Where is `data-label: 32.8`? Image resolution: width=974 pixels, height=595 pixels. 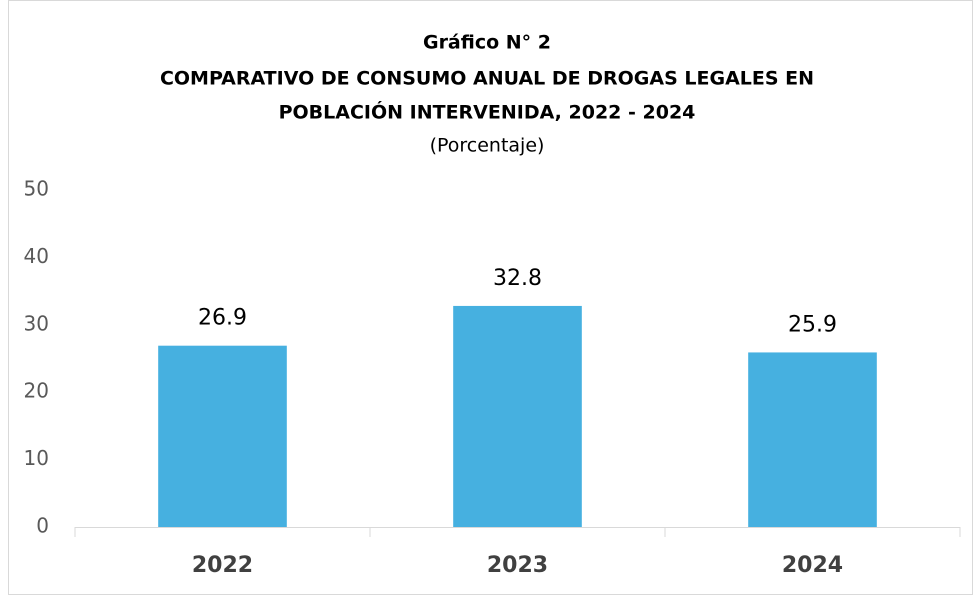
data-label: 32.8 is located at coordinates (517, 278).